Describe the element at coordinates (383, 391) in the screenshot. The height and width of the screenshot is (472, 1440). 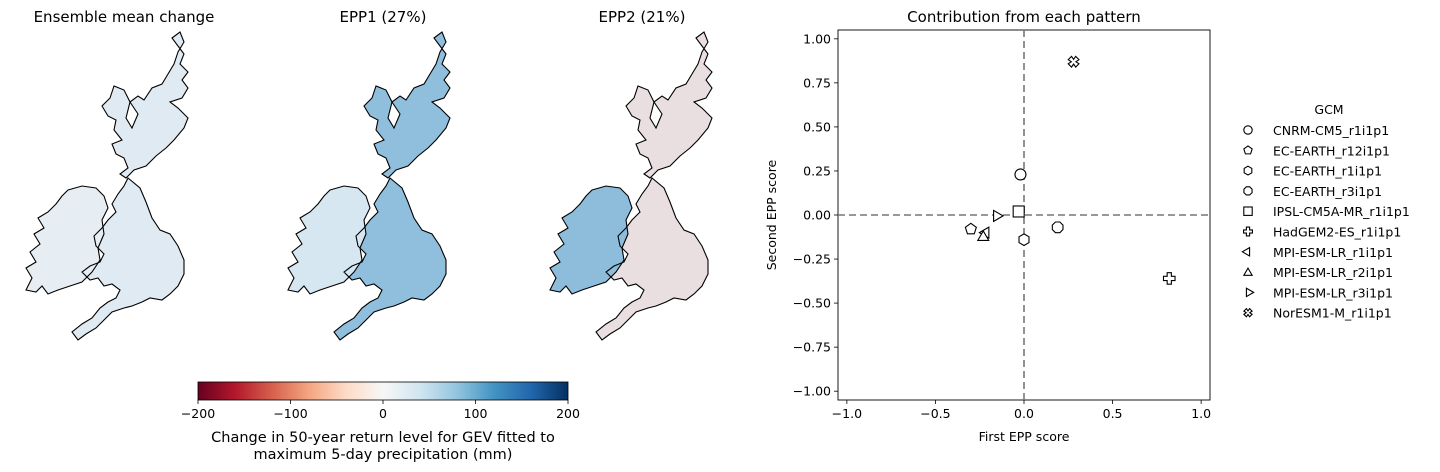
I see `colorbar-gradient` at that location.